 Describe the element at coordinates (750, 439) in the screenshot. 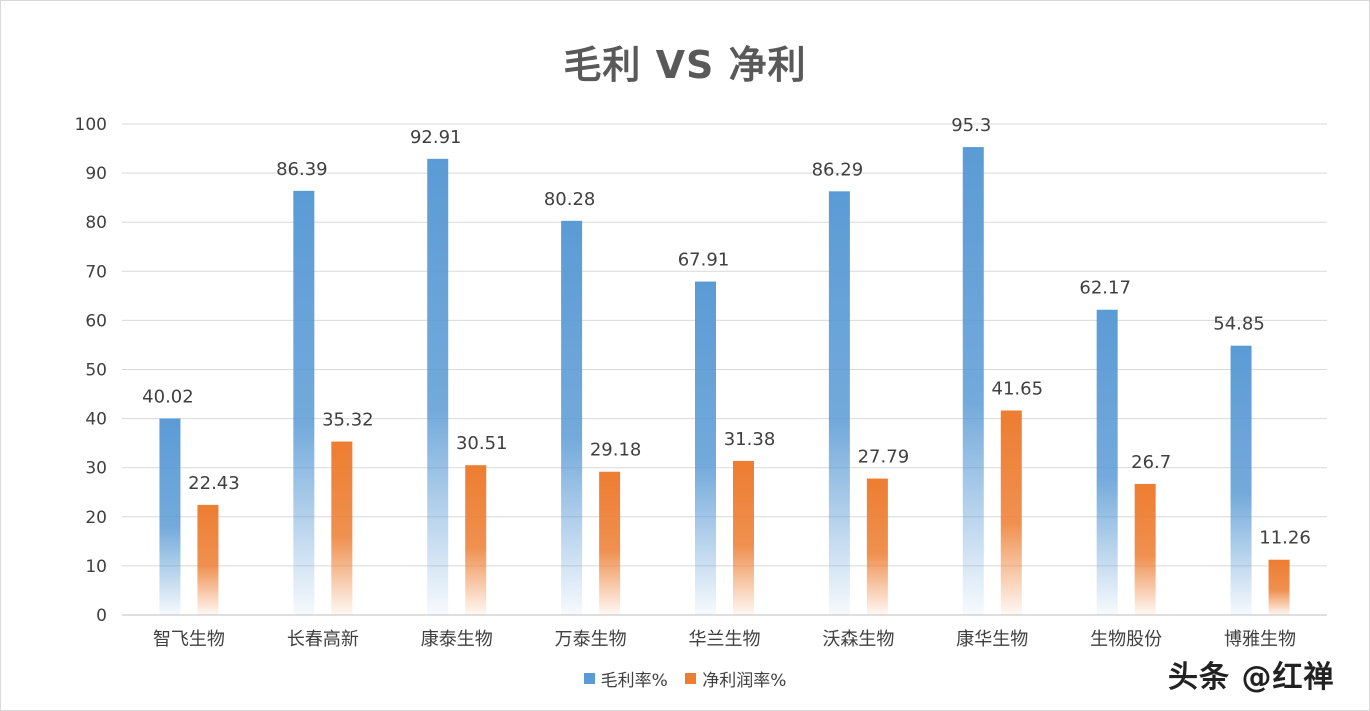

I see `data-label-net-4: 31.38` at that location.